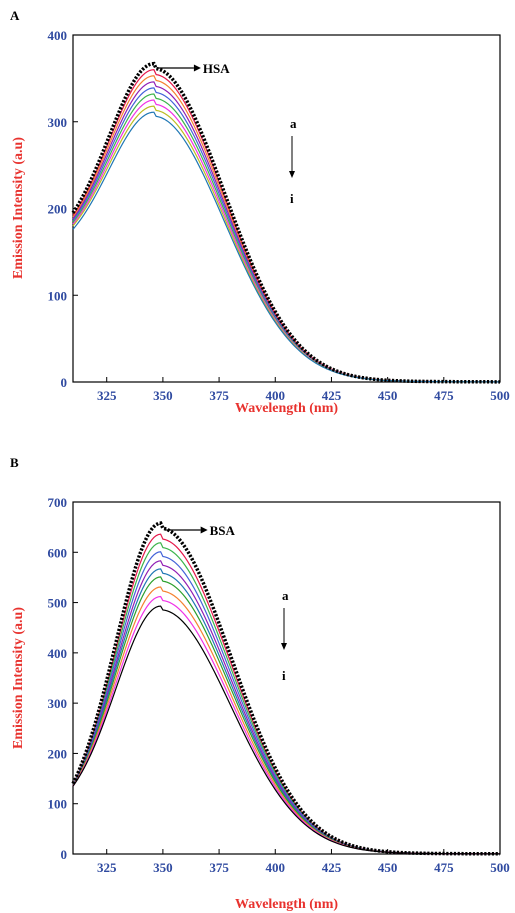 The height and width of the screenshot is (913, 515). What do you see at coordinates (15, 15) in the screenshot?
I see `panel-letter: A` at bounding box center [15, 15].